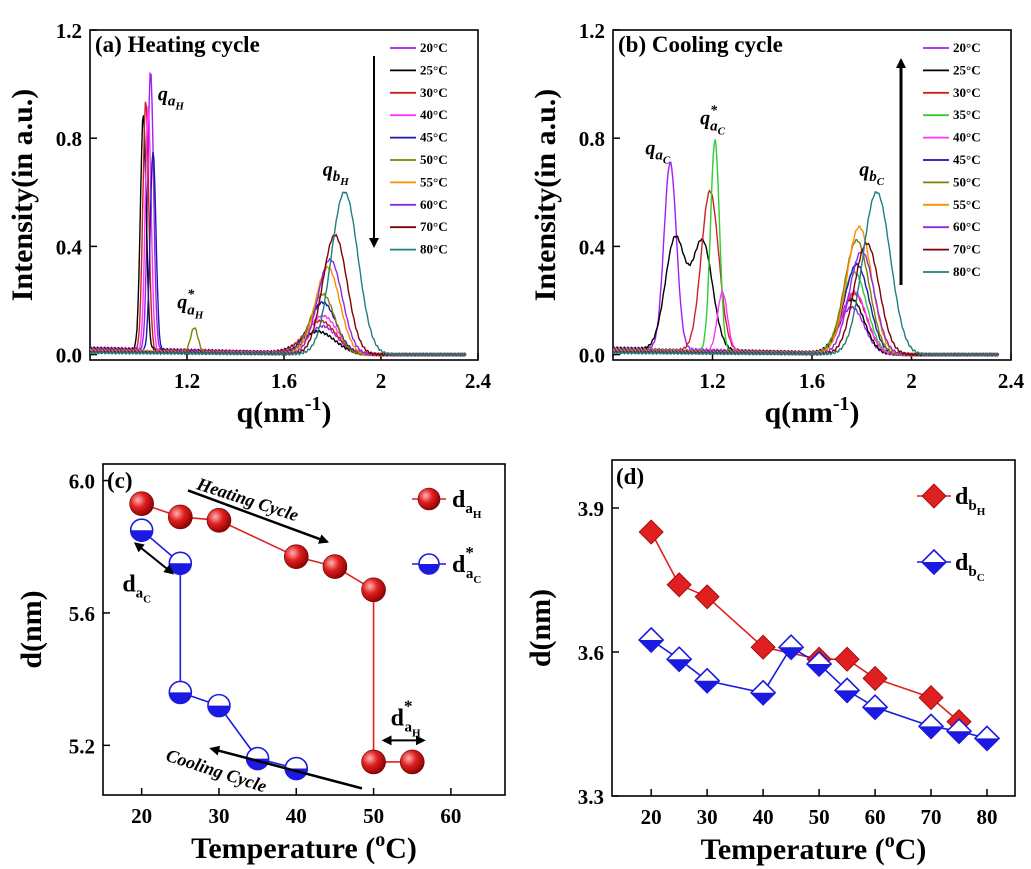  What do you see at coordinates (591, 797) in the screenshot?
I see `y-tick-label: 3.3` at bounding box center [591, 797].